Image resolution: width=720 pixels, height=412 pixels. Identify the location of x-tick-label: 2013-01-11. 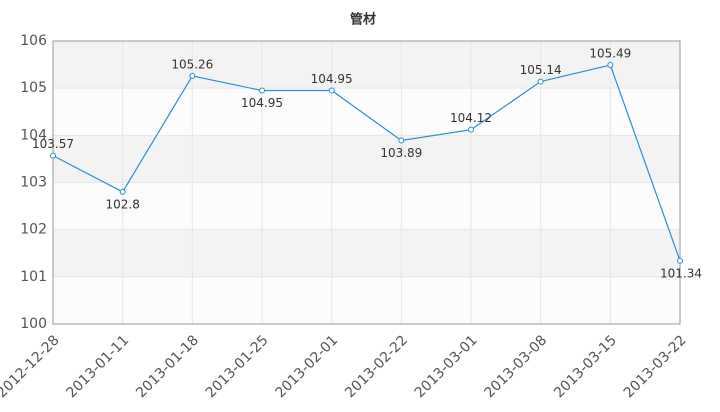
(97, 366).